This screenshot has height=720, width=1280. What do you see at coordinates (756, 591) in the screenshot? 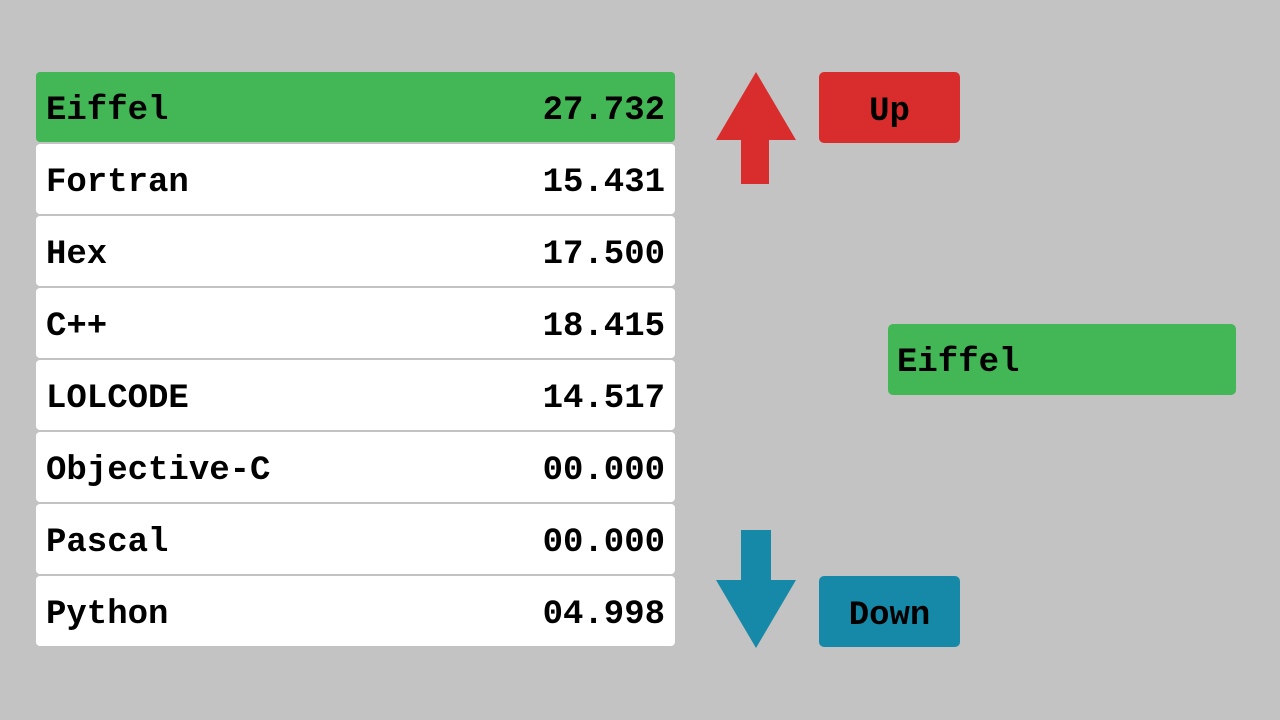
I see `arrow-down-icon` at bounding box center [756, 591].